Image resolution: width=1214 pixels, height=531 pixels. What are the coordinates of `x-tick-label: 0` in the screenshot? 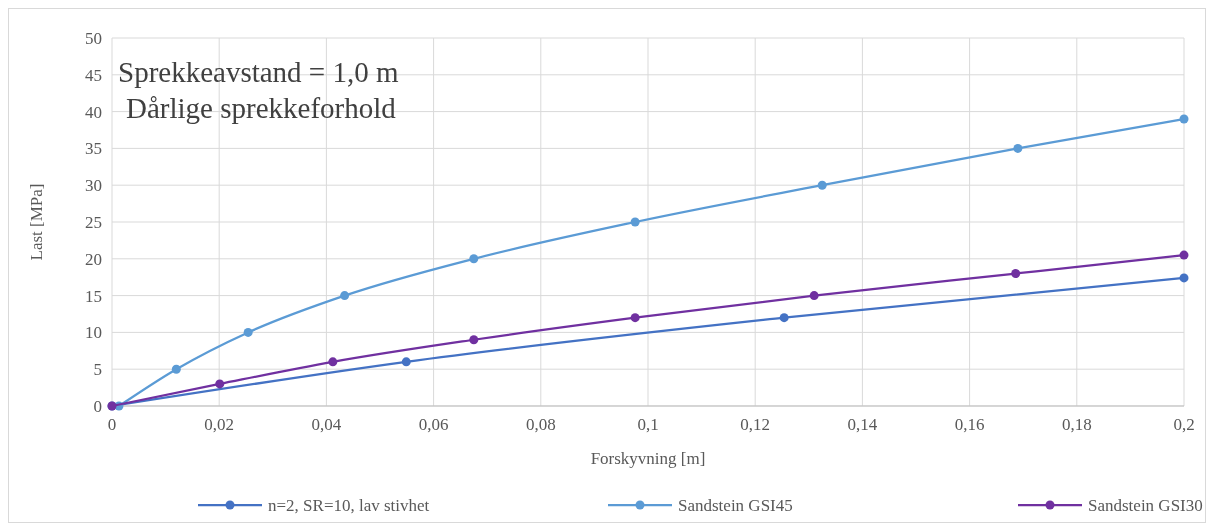 It's located at (112, 424).